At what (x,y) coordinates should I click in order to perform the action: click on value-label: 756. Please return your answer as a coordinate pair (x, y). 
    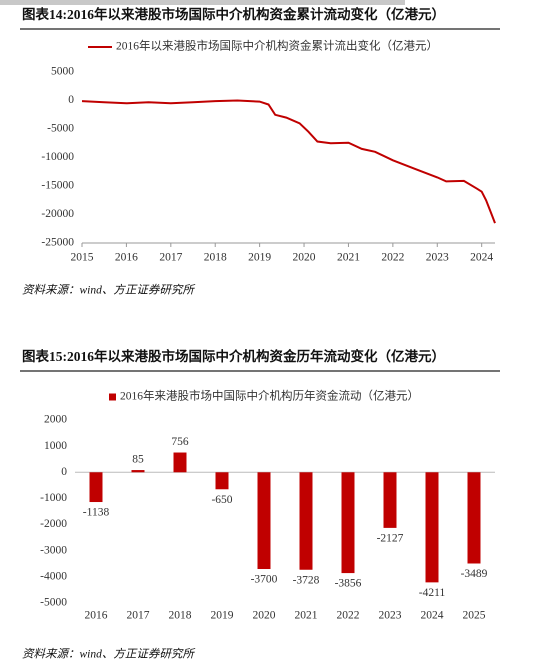
    Looking at the image, I should click on (180, 442).